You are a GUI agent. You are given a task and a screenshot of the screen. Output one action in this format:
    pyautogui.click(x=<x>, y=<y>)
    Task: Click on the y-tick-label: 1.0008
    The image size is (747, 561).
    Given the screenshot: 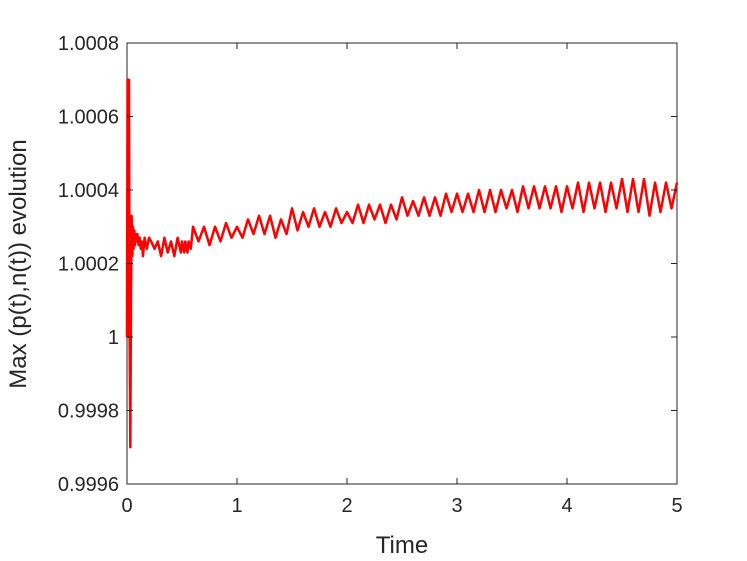 What is the action you would take?
    pyautogui.click(x=88, y=44)
    